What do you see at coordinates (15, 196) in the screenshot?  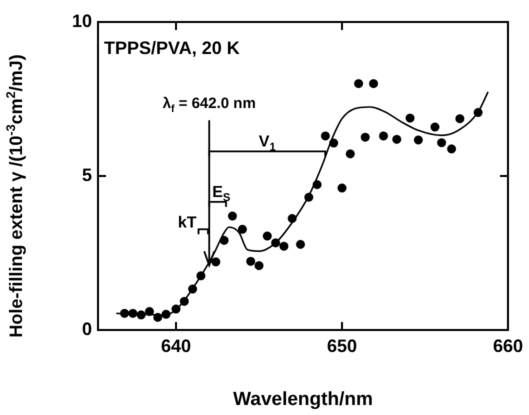 I see `y-axis-title: Hole-filling extent γ /(10-3cm2/mJ)` at bounding box center [15, 196].